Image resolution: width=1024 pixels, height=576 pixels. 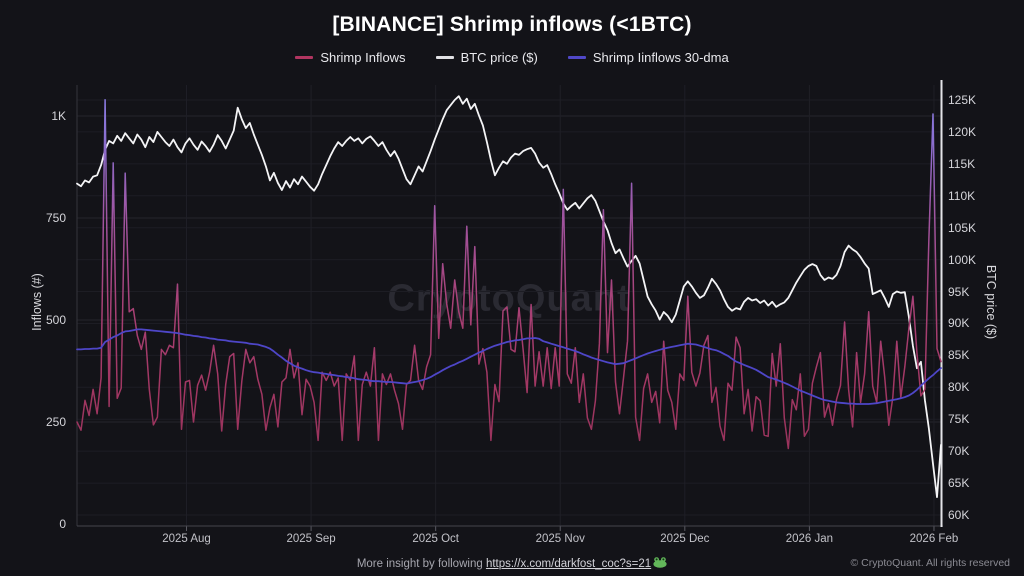 What do you see at coordinates (685, 539) in the screenshot?
I see `x-tick-label: 2025 Dec` at bounding box center [685, 539].